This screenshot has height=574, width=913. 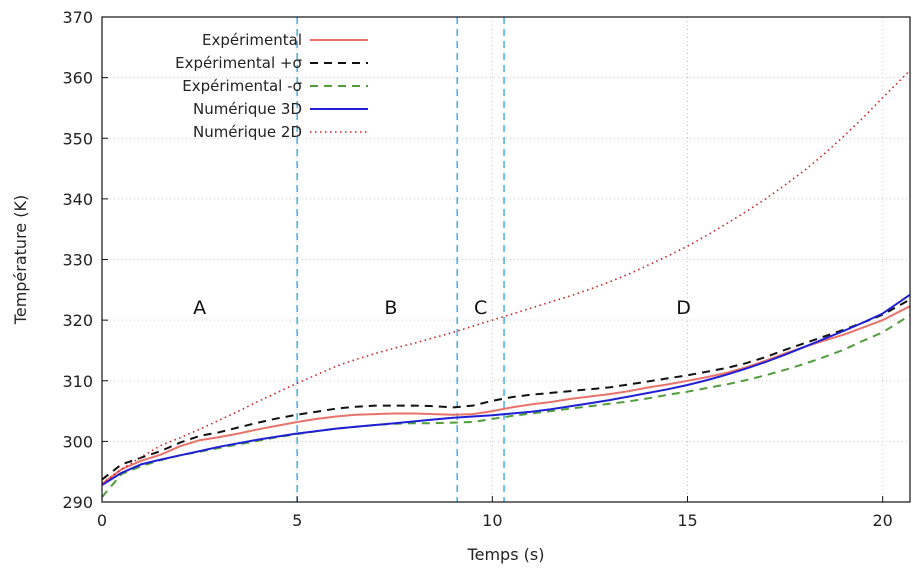 I want to click on x-axis-title: Temps (s), so click(x=506, y=554).